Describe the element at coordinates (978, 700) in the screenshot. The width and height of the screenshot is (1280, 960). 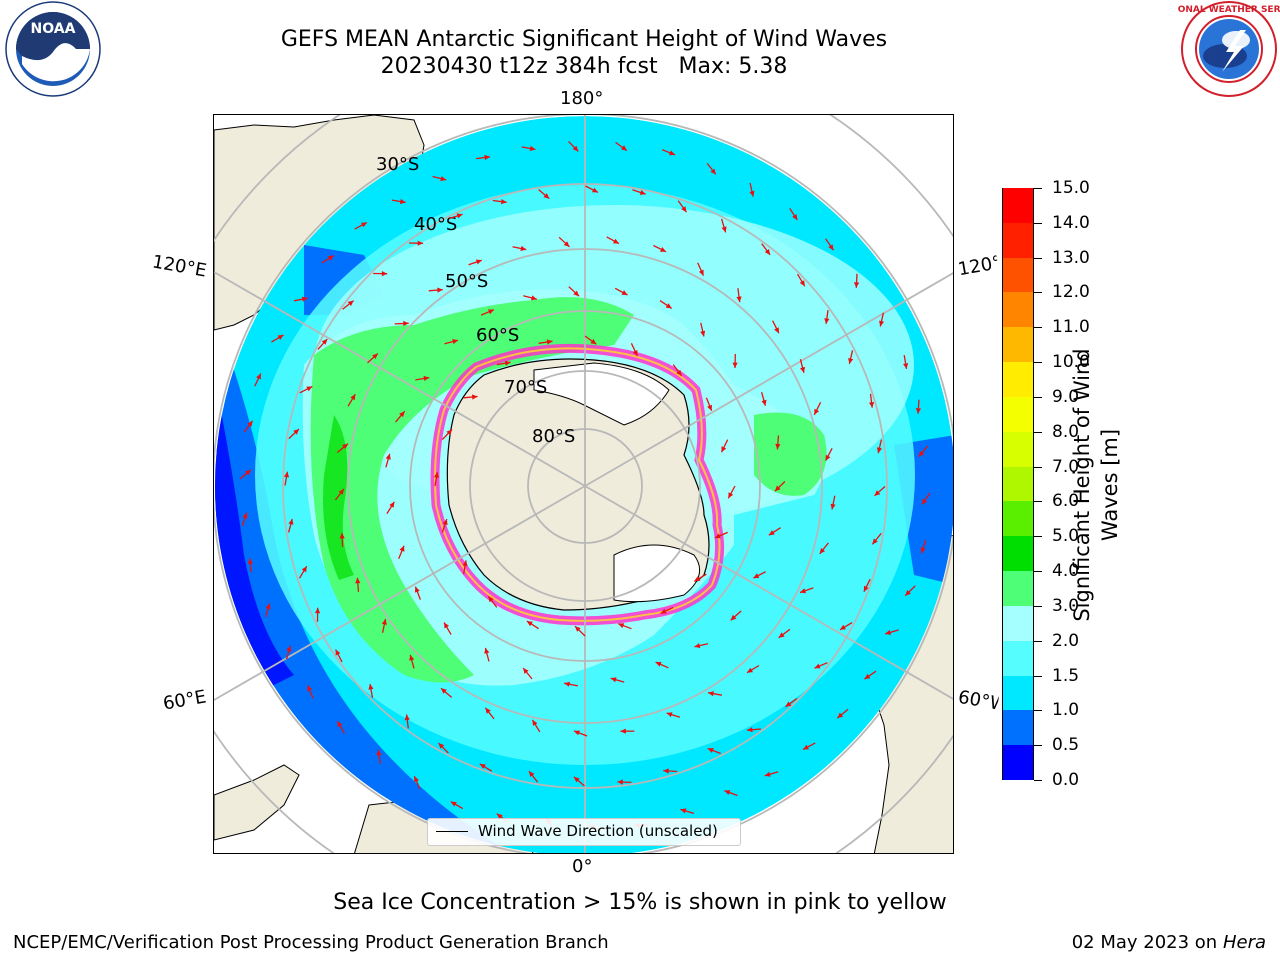
I see `lon-label-60w: 60°W` at that location.